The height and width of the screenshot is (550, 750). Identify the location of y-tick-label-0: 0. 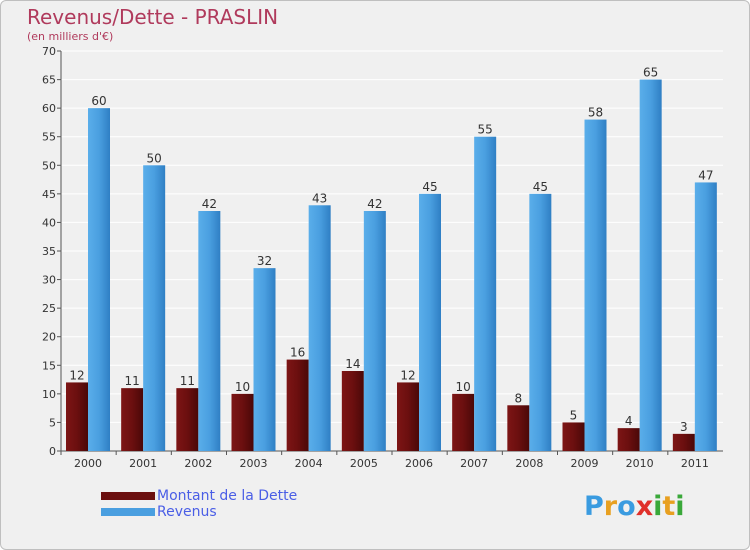
(52, 451).